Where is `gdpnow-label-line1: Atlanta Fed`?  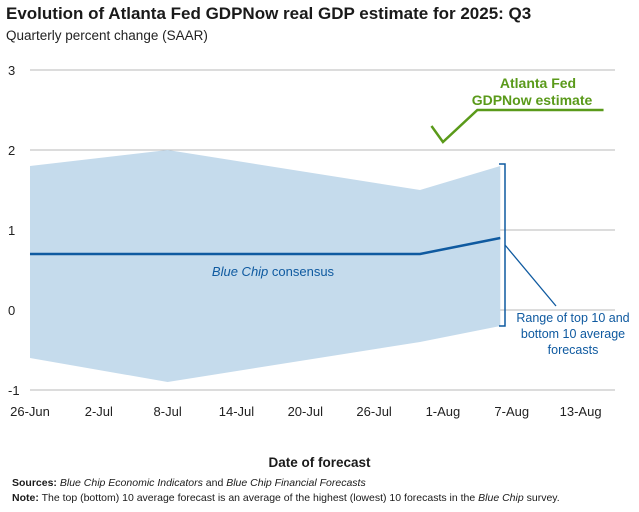 gdpnow-label-line1: Atlanta Fed is located at coordinates (538, 83).